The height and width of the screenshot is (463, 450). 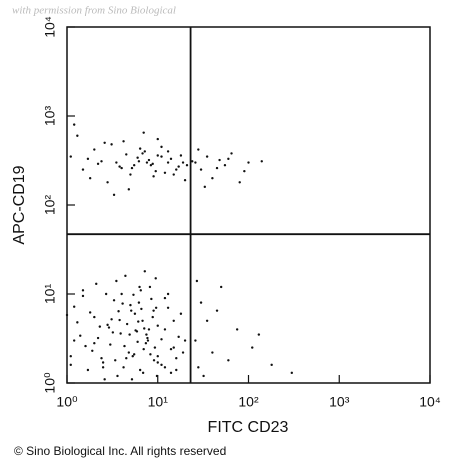 What do you see at coordinates (158, 402) in the screenshot?
I see `x-tick-label: 10¹` at bounding box center [158, 402].